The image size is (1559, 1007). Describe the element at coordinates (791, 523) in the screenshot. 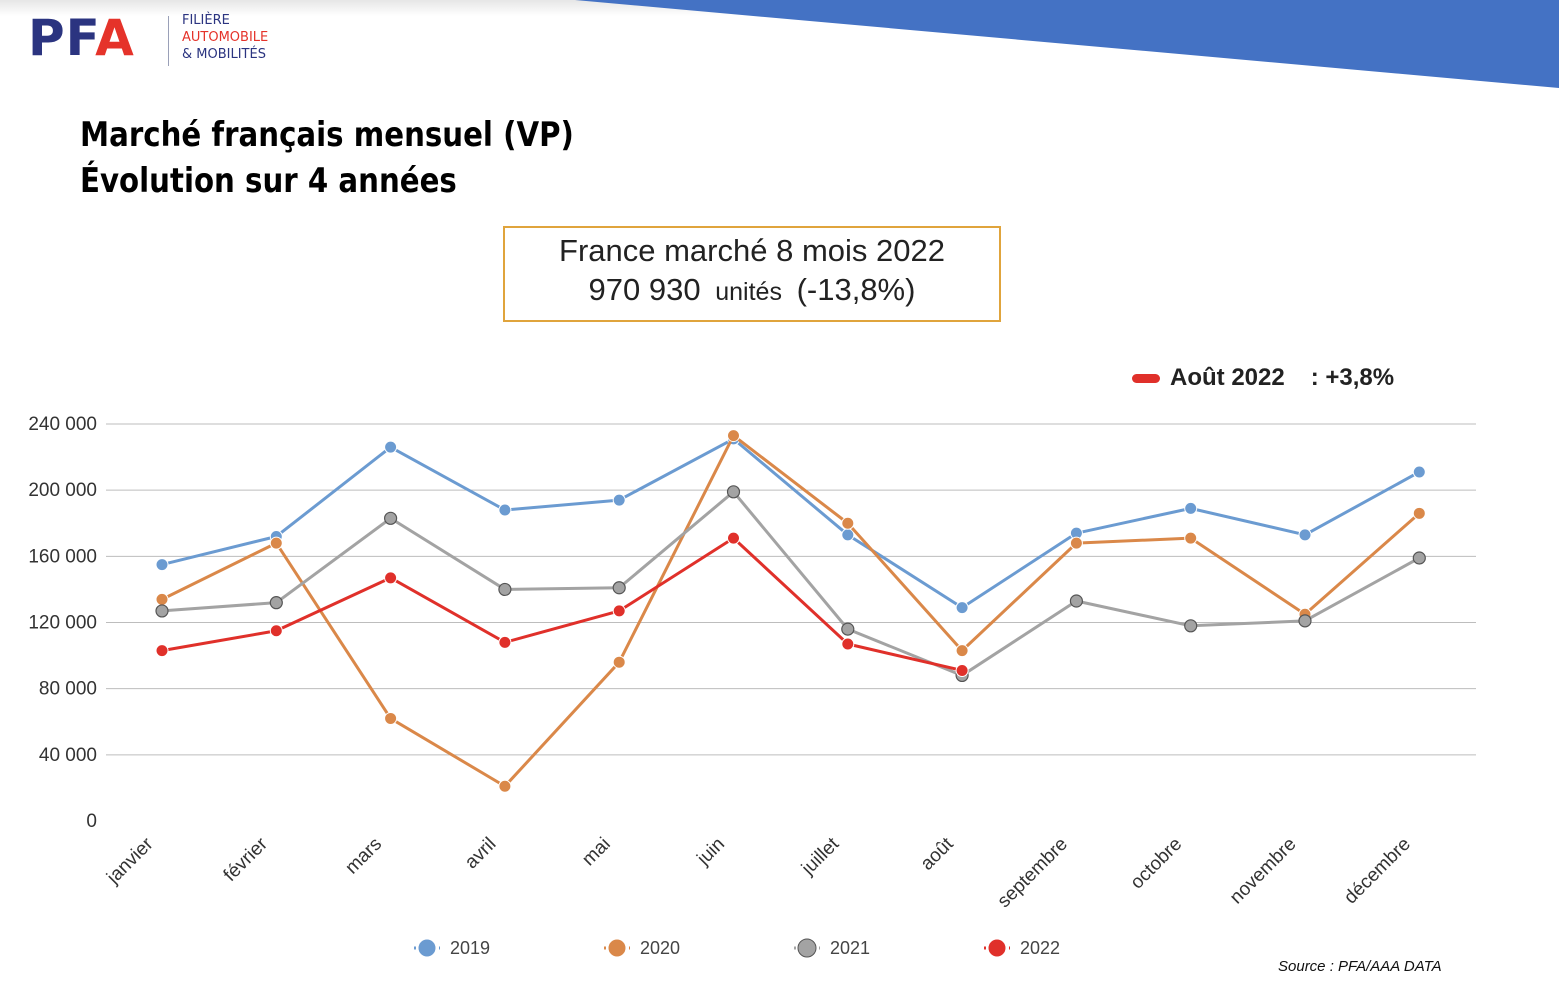

I see `series-line-2019` at that location.